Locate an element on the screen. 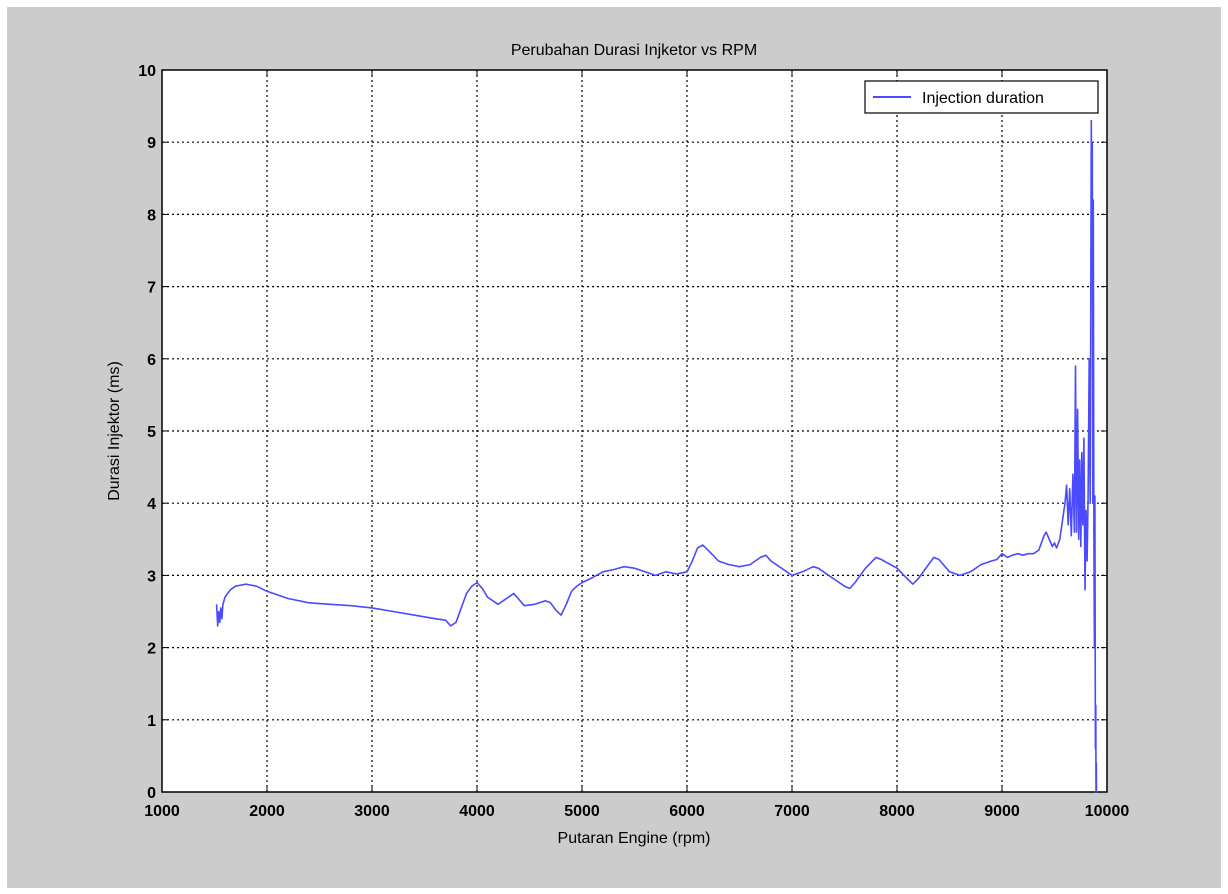  x-axis-label: Putaran Engine (rpm) is located at coordinates (634, 838).